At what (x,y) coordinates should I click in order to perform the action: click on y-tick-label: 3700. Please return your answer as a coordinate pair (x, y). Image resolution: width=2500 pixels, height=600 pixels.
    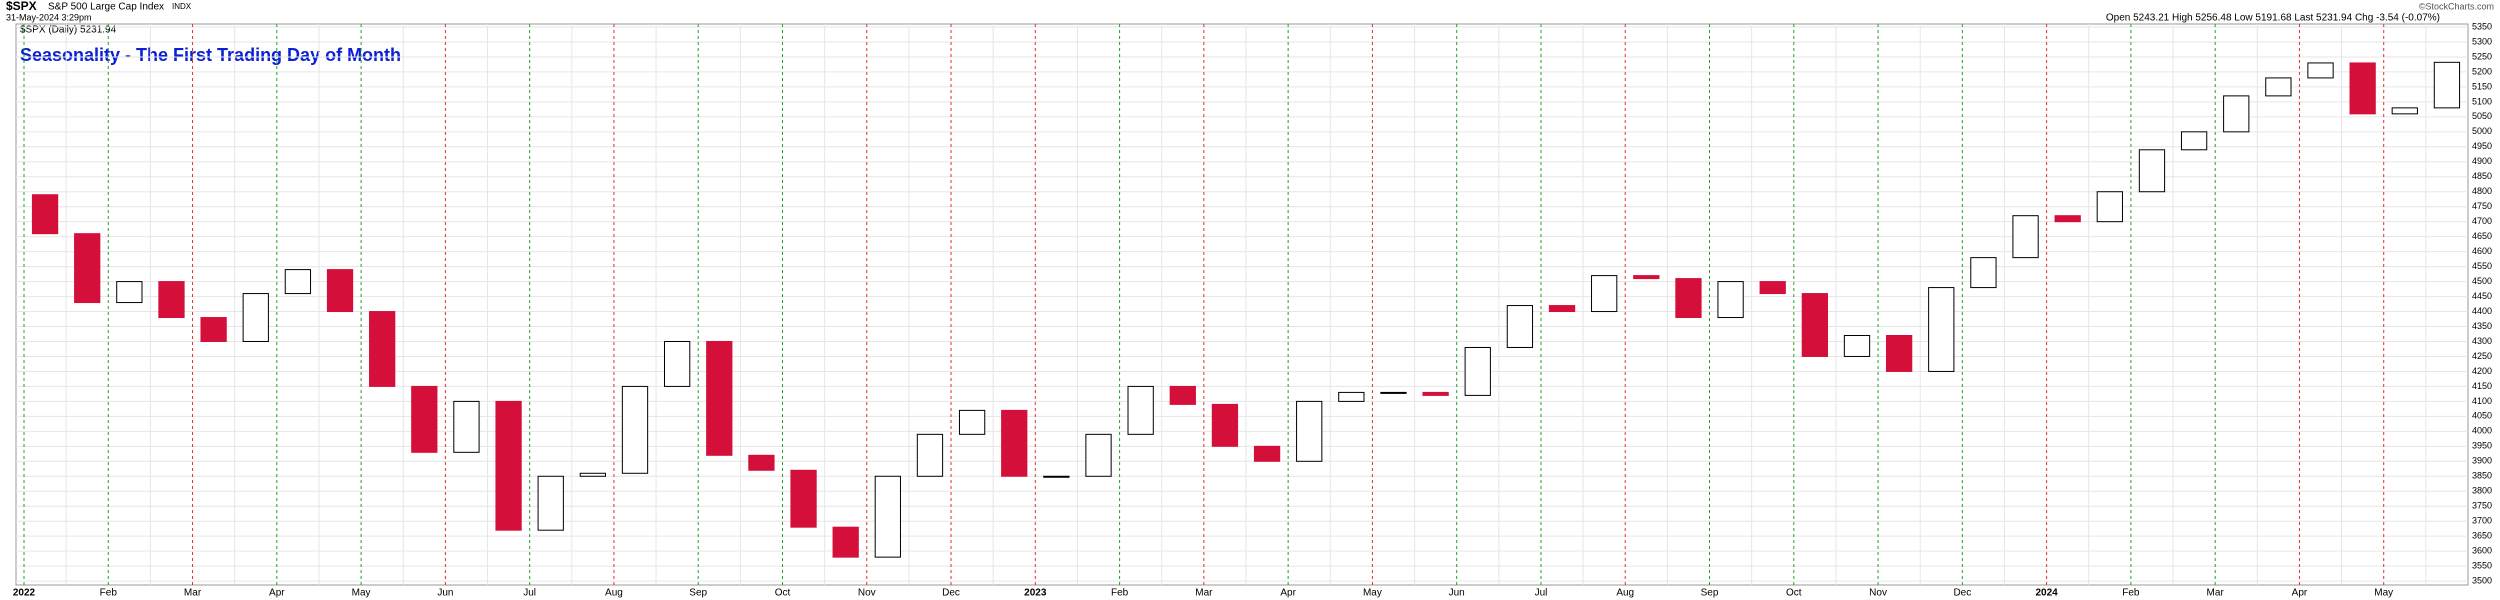
    Looking at the image, I should click on (2482, 521).